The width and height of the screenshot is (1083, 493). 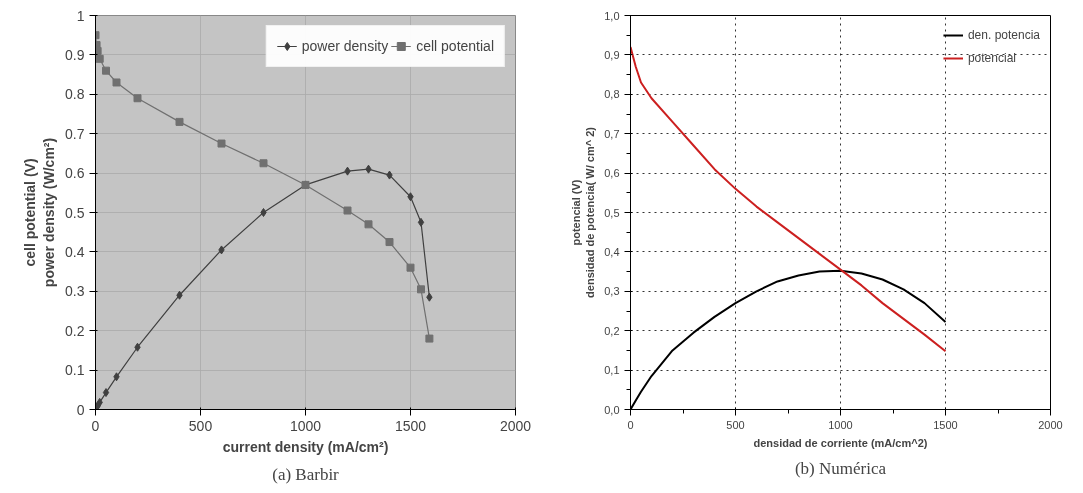 I want to click on y-tick-label: 1,0, so click(x=612, y=15).